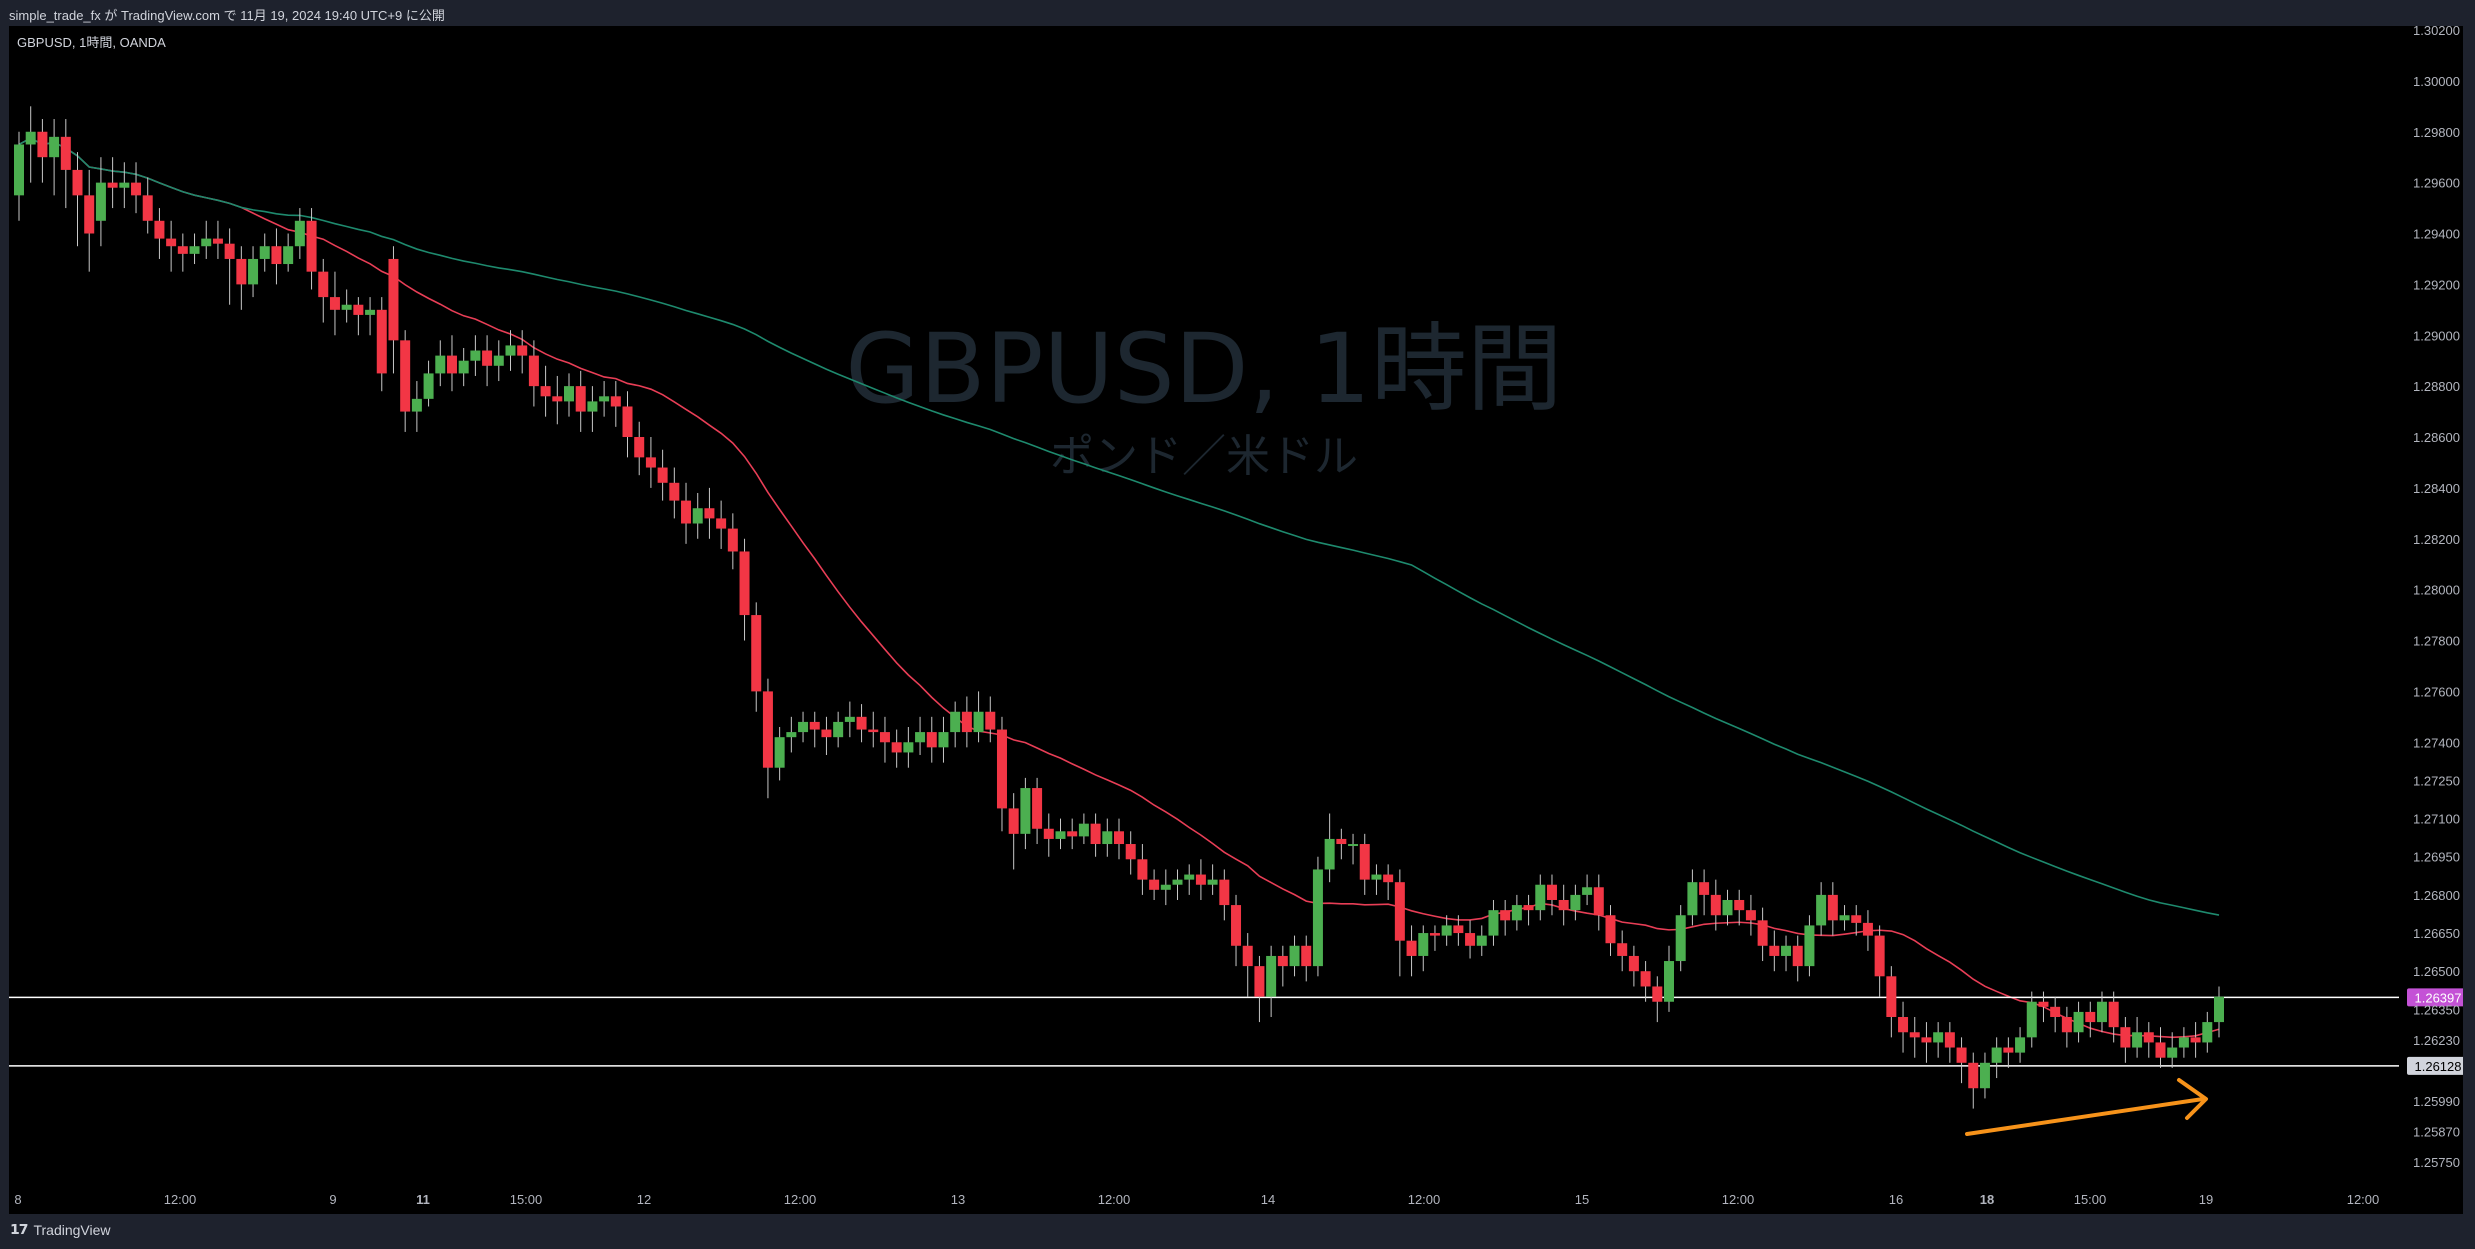 This screenshot has width=2475, height=1249. I want to click on y-axis-tick-label: 1.27400, so click(2436, 742).